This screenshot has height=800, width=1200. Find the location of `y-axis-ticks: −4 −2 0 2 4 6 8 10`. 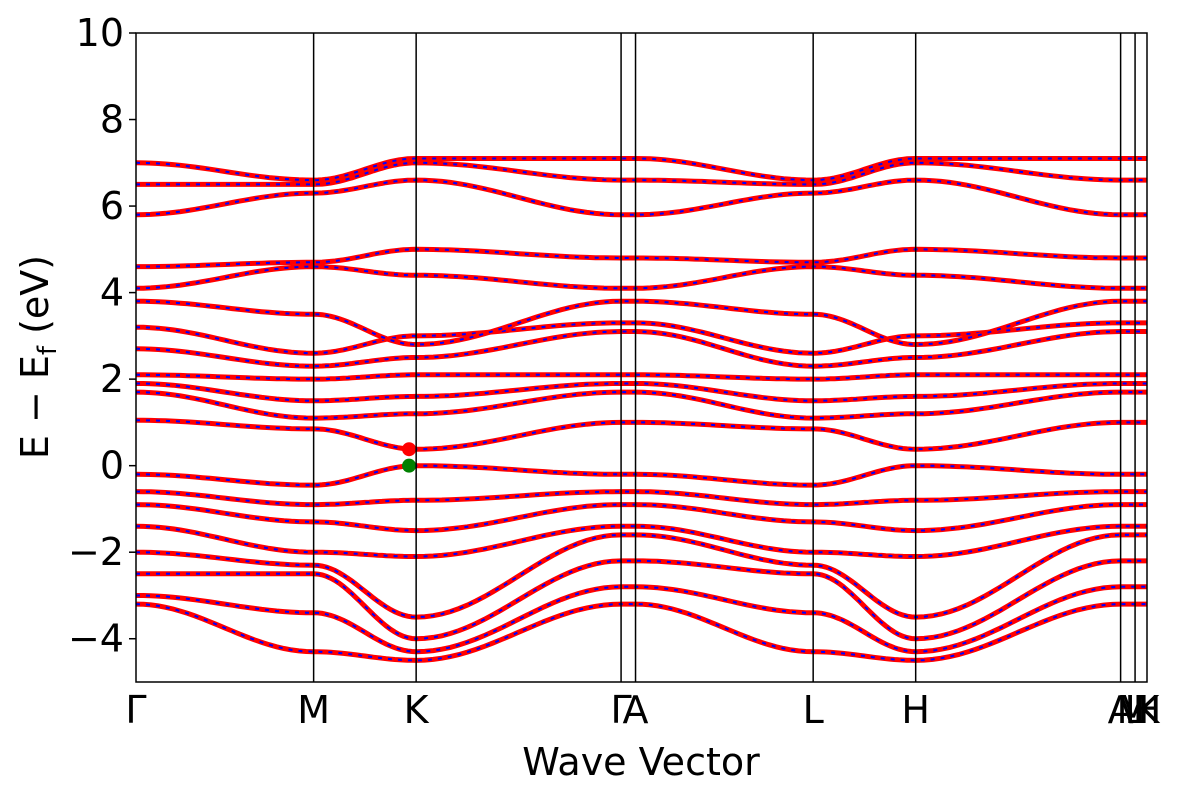

y-axis-ticks: −4 −2 0 2 4 6 8 10 is located at coordinates (102, 336).